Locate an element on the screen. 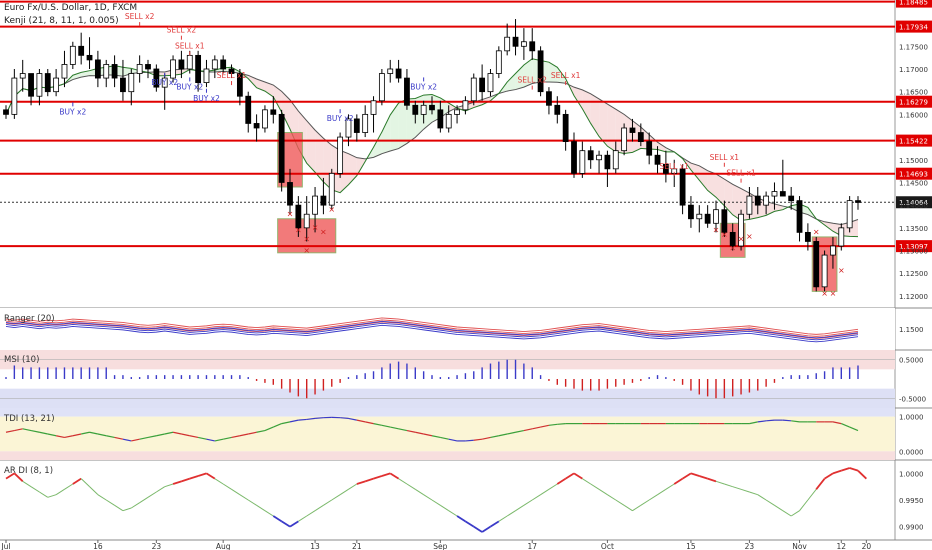 The height and width of the screenshot is (550, 932). signal-label: BUY x2 is located at coordinates (72, 111).